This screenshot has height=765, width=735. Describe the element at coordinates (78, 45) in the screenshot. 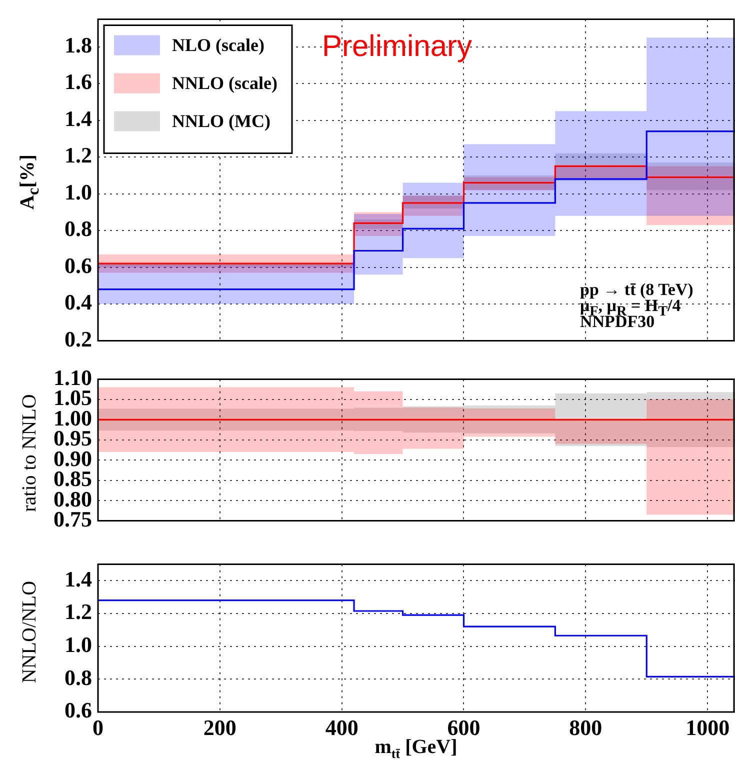

I see `y-tick-label: 1.8` at that location.